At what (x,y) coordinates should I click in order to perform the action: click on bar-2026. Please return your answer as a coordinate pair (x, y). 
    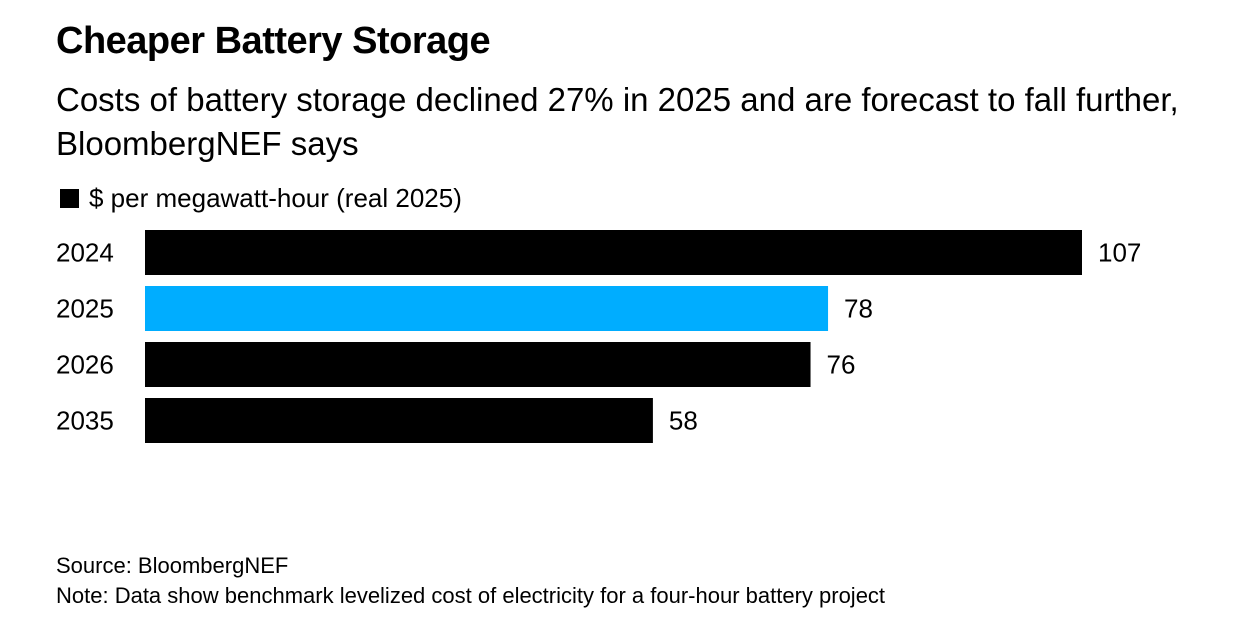
    Looking at the image, I should click on (478, 364).